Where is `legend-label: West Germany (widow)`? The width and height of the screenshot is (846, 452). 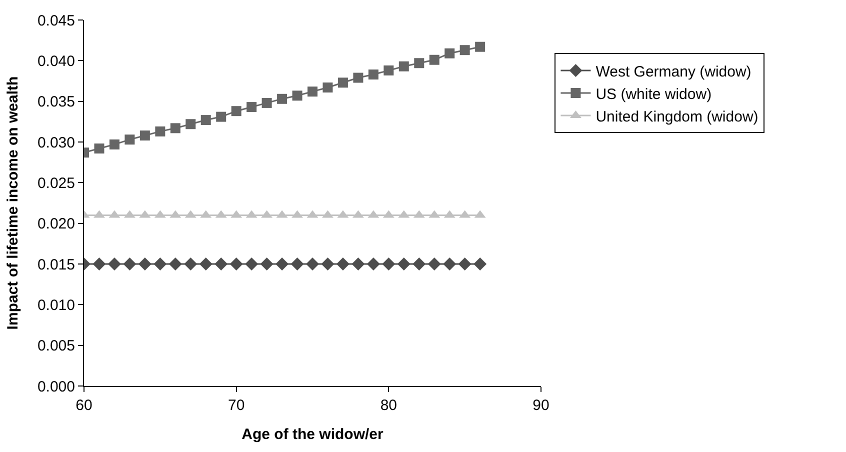
legend-label: West Germany (widow) is located at coordinates (674, 71).